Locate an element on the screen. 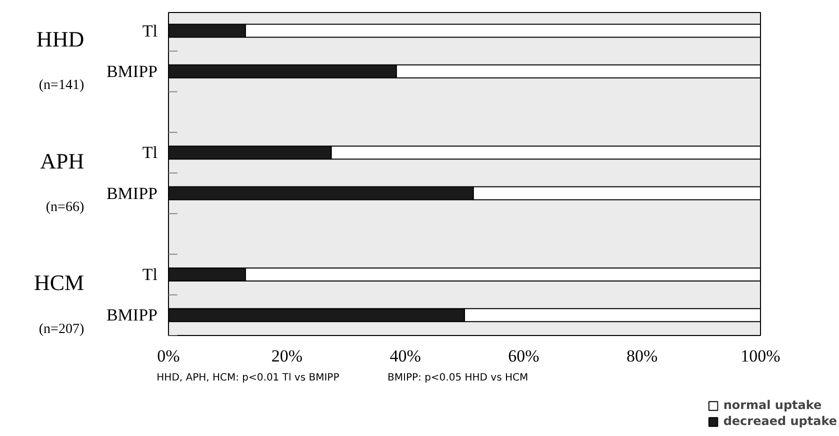 Image resolution: width=839 pixels, height=436 pixels. x-tick-label: 40% is located at coordinates (405, 356).